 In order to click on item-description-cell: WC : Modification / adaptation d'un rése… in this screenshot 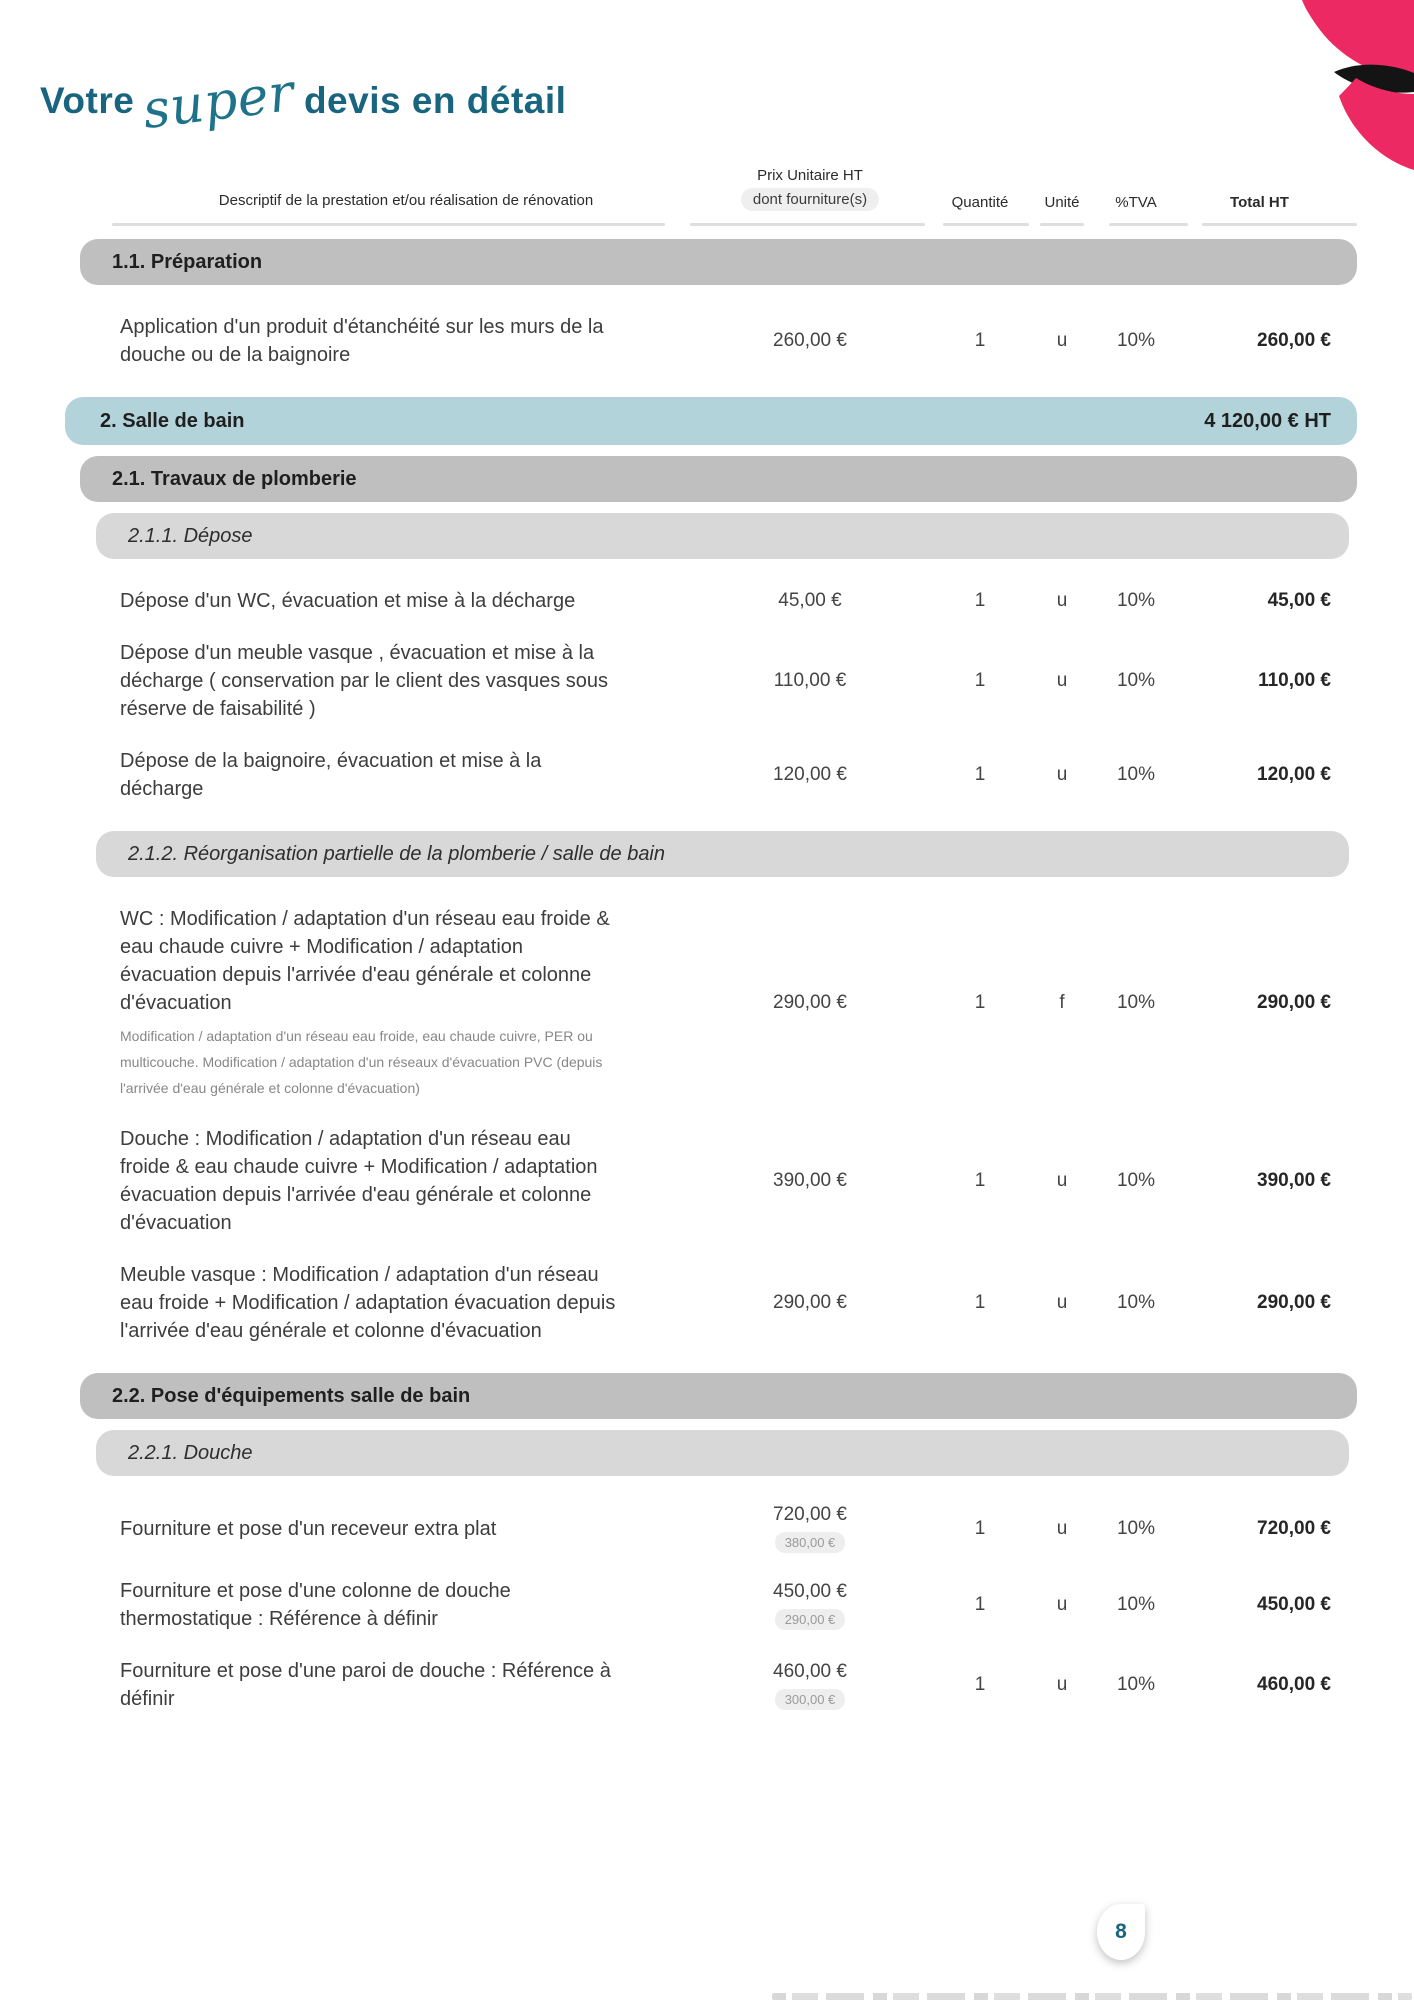, I will do `click(406, 1003)`.